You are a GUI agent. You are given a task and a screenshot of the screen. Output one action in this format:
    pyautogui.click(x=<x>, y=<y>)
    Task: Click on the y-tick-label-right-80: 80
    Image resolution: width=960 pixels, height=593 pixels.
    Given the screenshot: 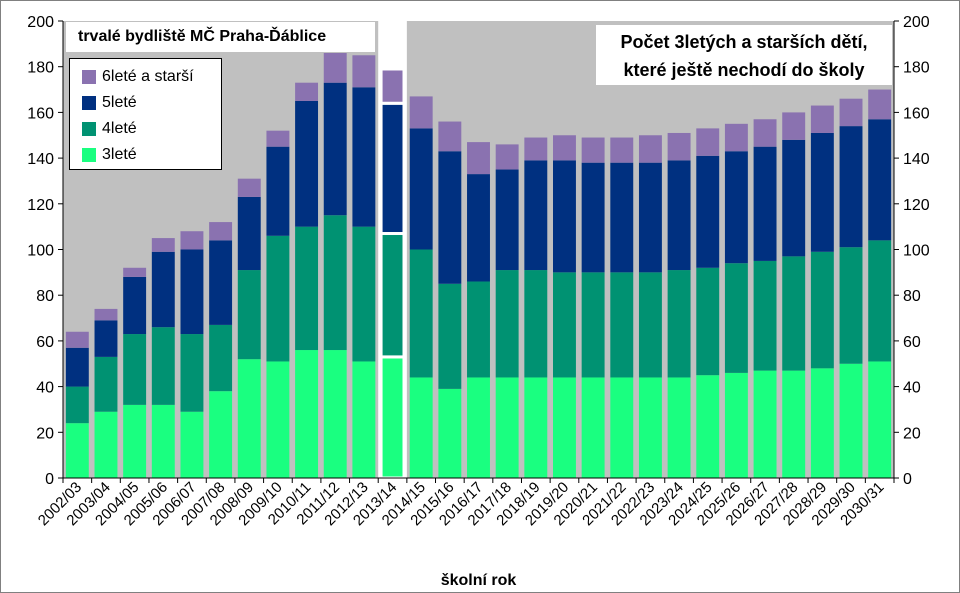 What is the action you would take?
    pyautogui.click(x=912, y=296)
    